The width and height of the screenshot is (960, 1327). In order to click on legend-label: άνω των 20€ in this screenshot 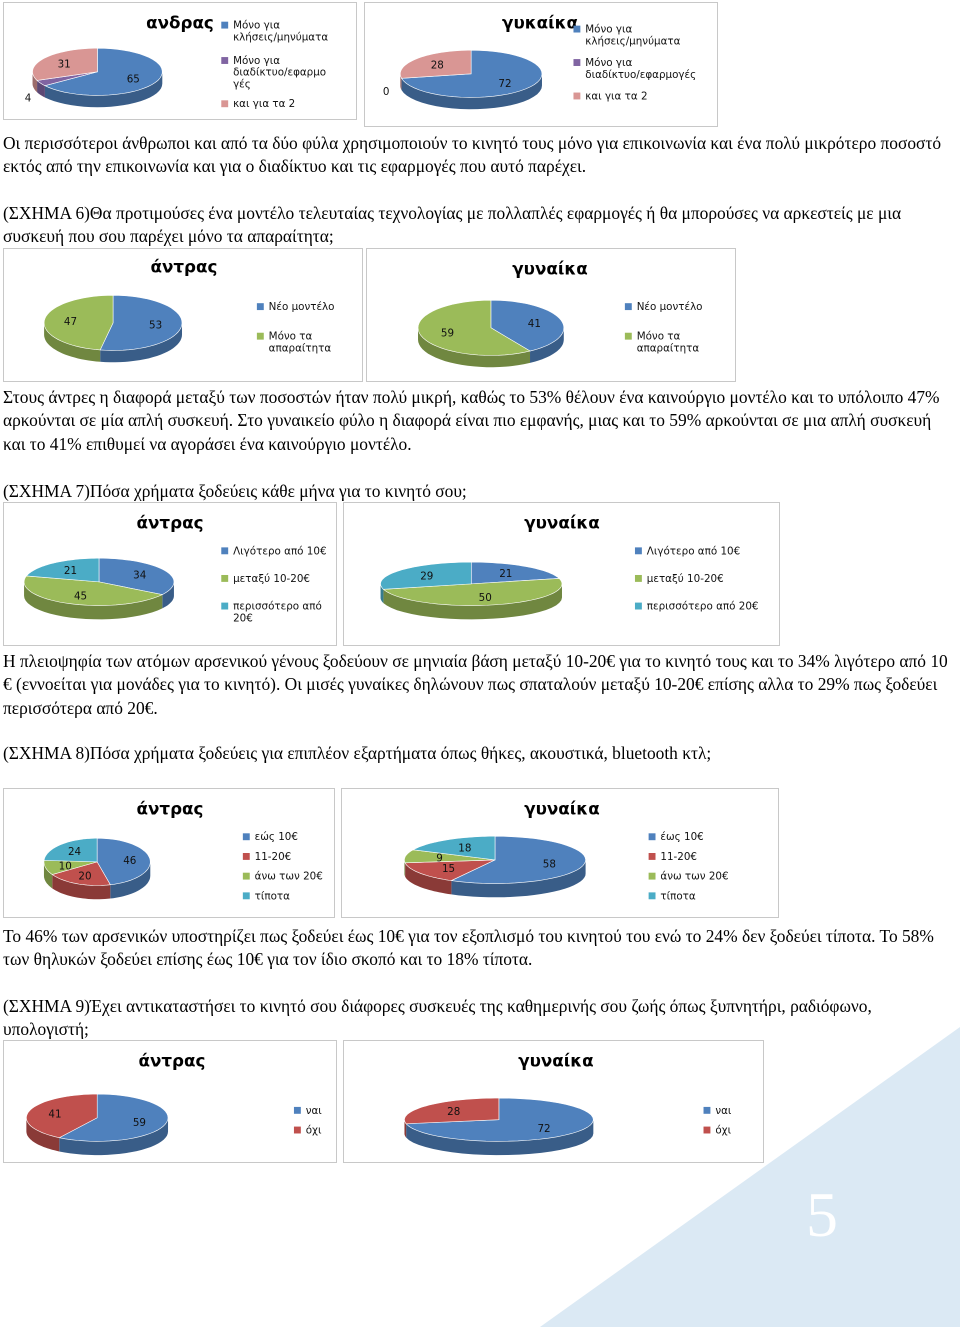, I will do `click(289, 877)`.